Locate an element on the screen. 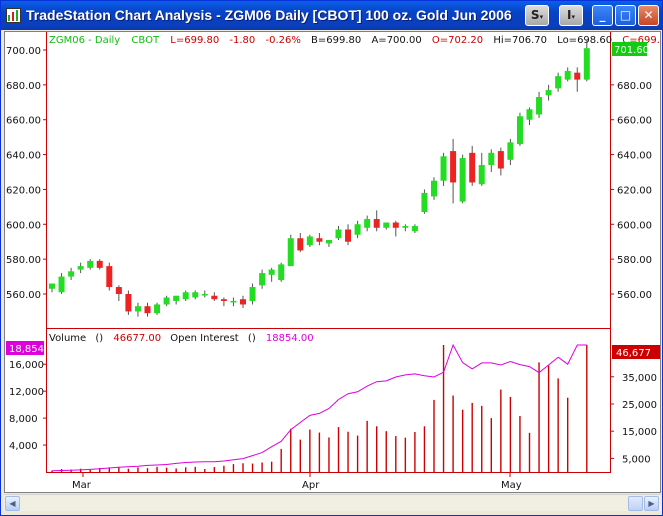  time-axis: Mar Apr May is located at coordinates (297, 482).